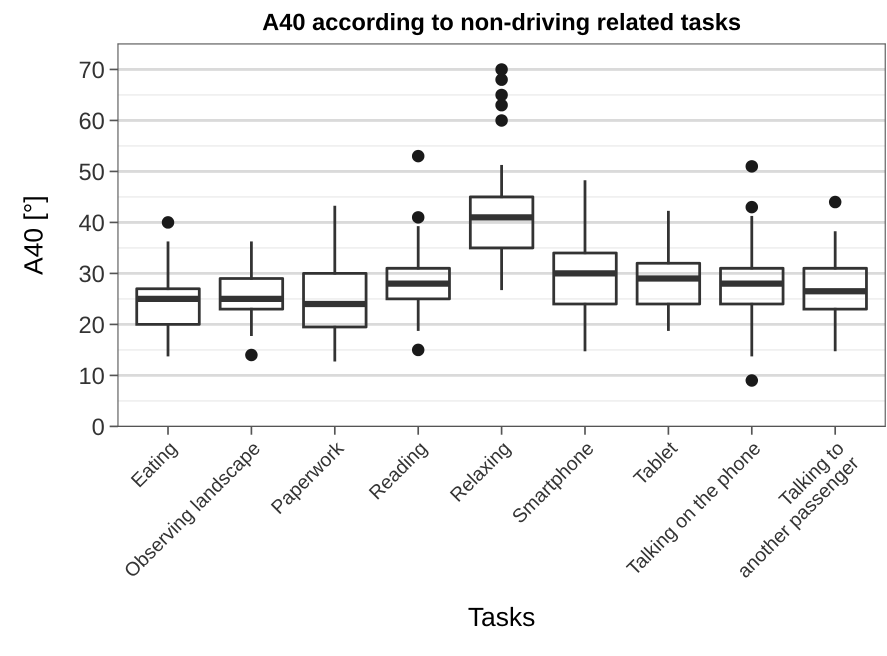 Image resolution: width=887 pixels, height=656 pixels. I want to click on y-tick-label: 20, so click(92, 325).